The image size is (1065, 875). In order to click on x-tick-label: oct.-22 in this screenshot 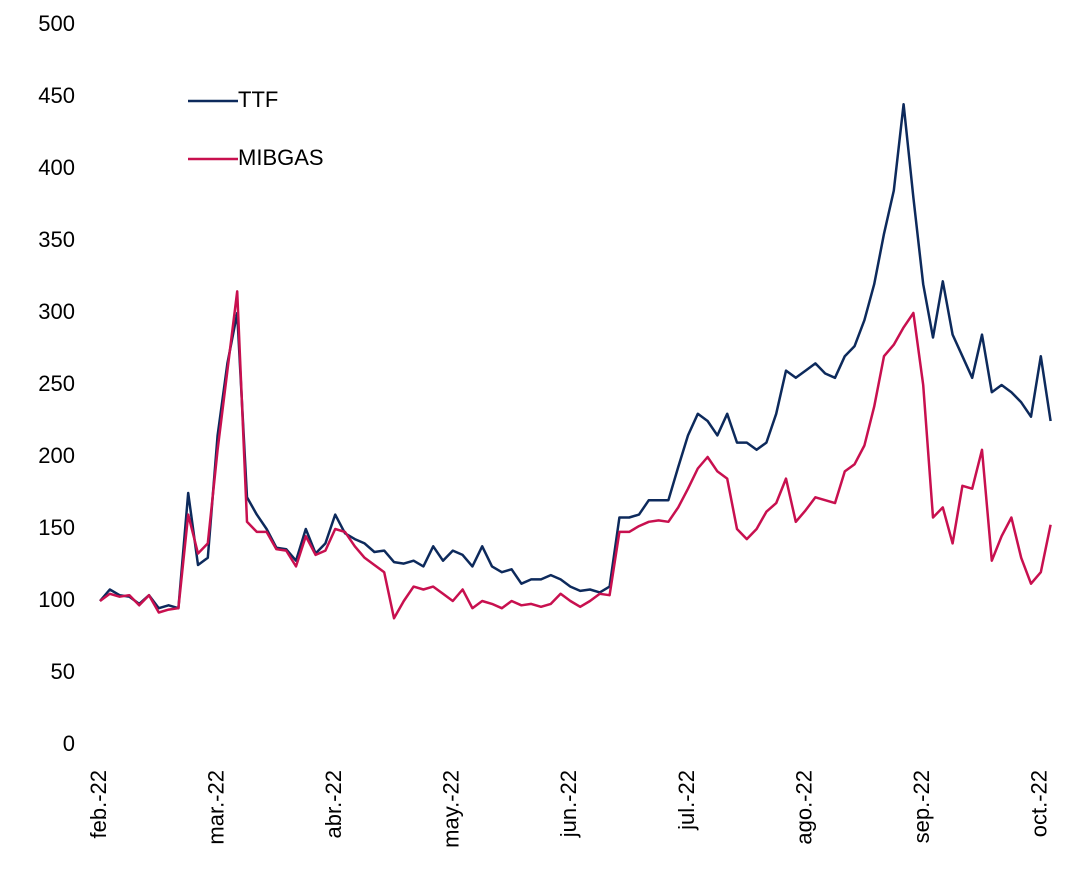, I will do `click(1039, 803)`.